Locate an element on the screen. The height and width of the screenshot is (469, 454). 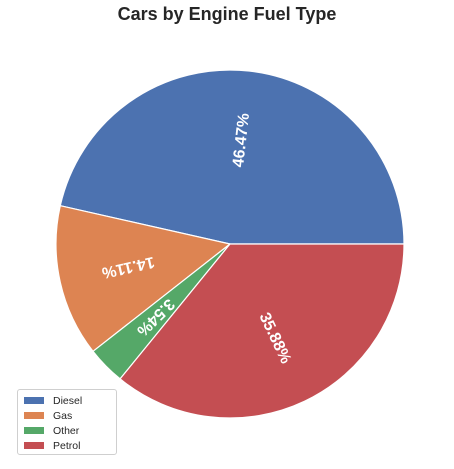
pie-label-diesel: 46.47% is located at coordinates (241, 140).